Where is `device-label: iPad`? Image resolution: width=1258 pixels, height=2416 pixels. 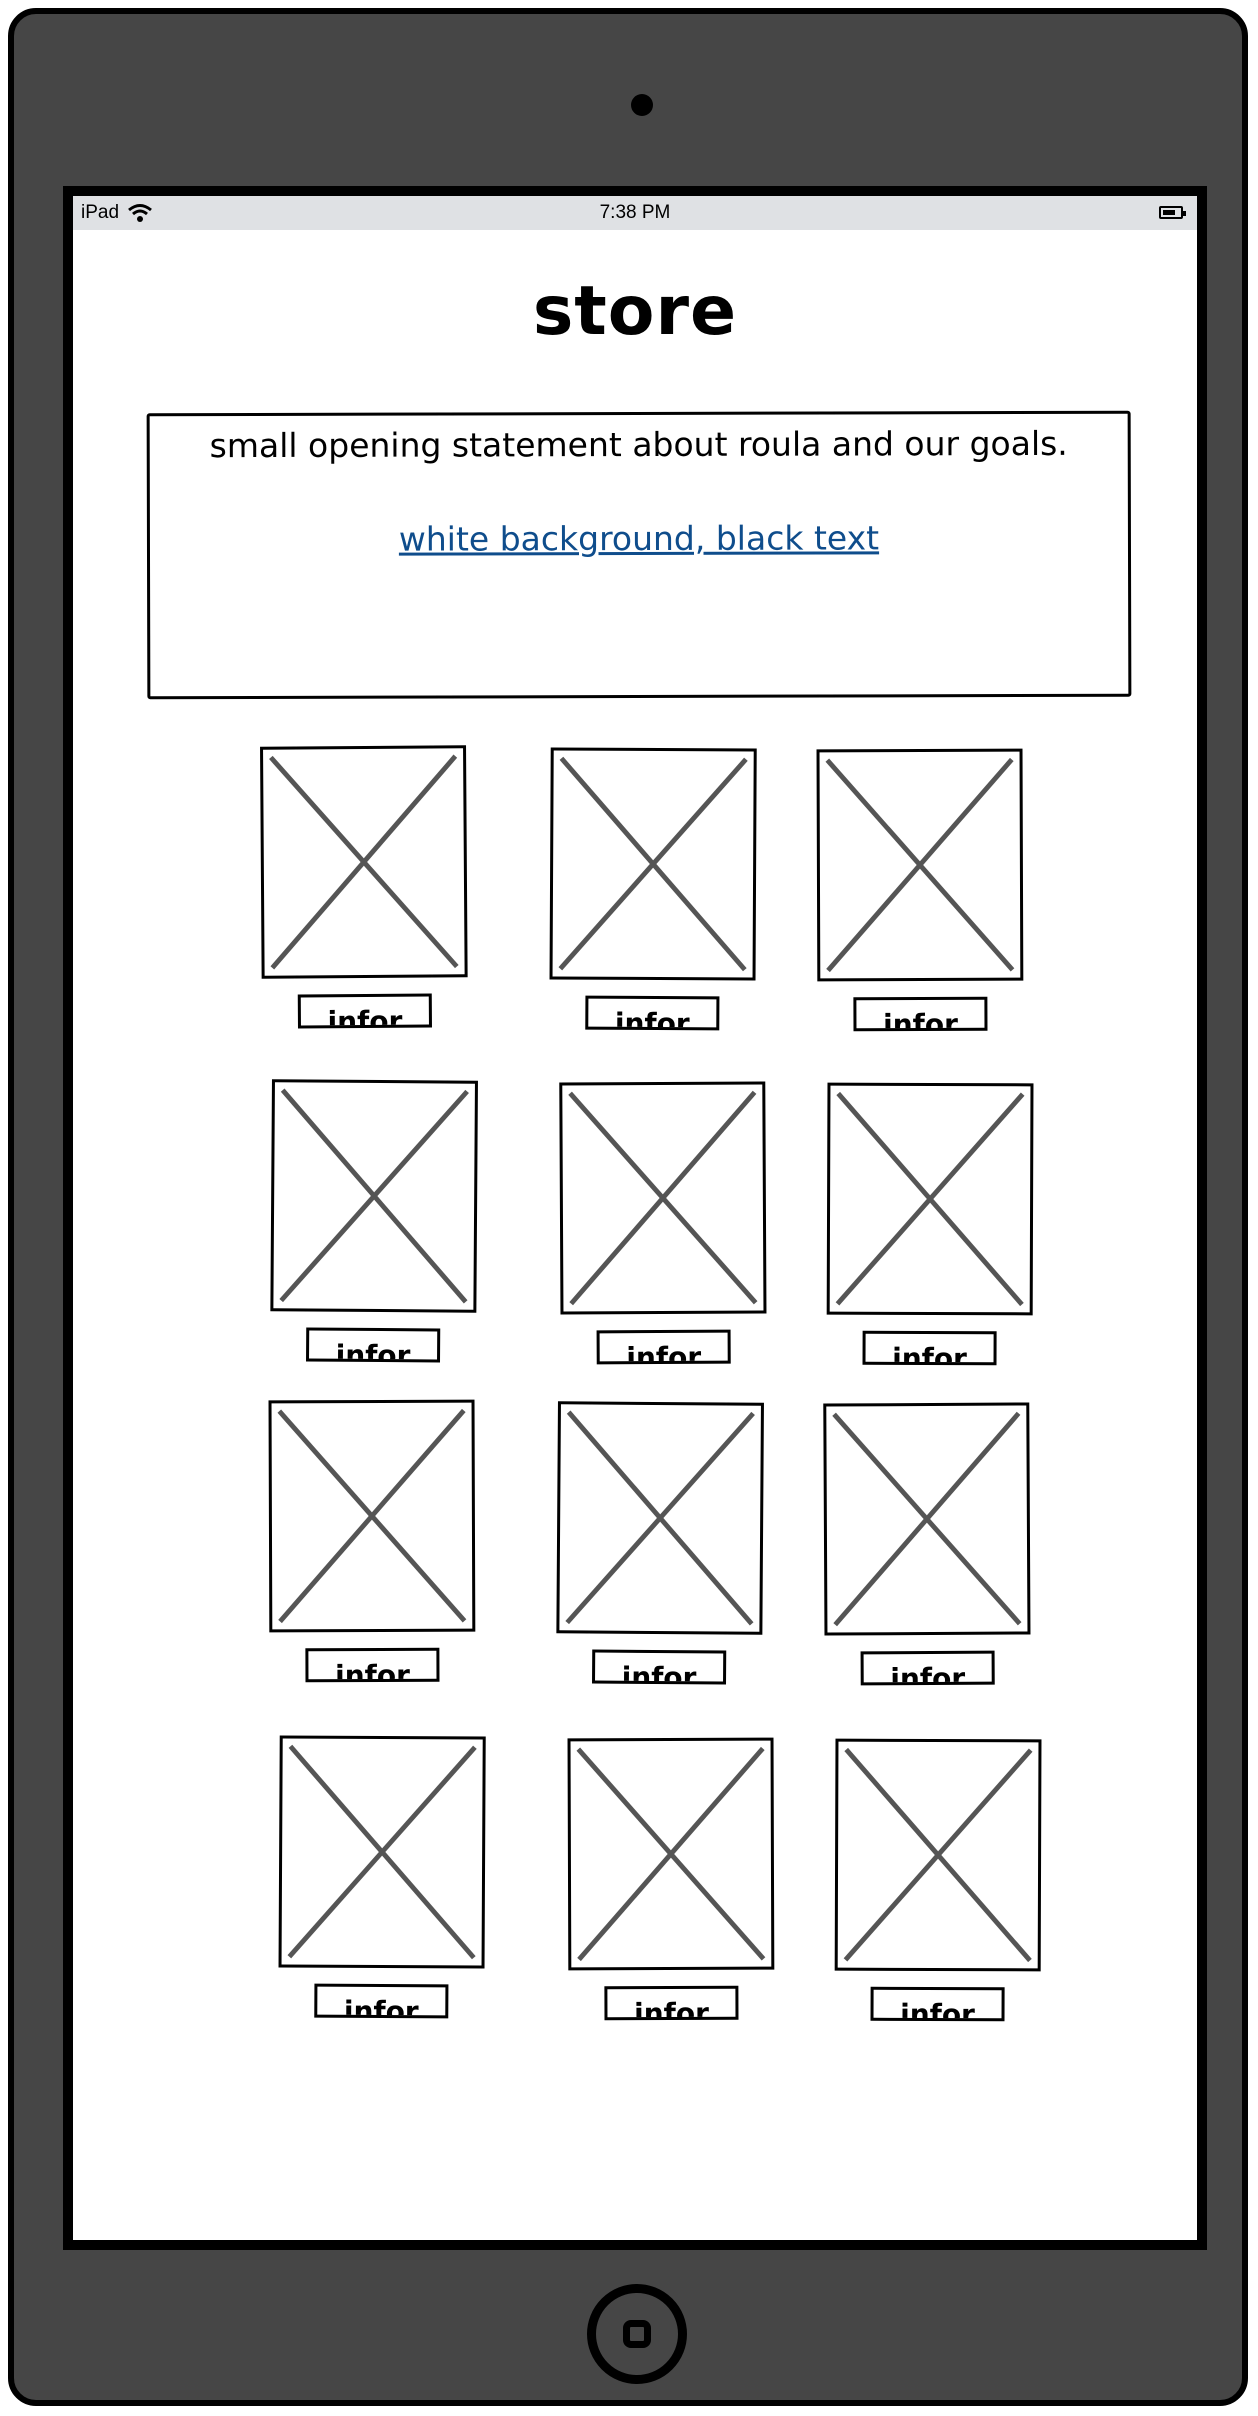
device-label: iPad is located at coordinates (100, 212).